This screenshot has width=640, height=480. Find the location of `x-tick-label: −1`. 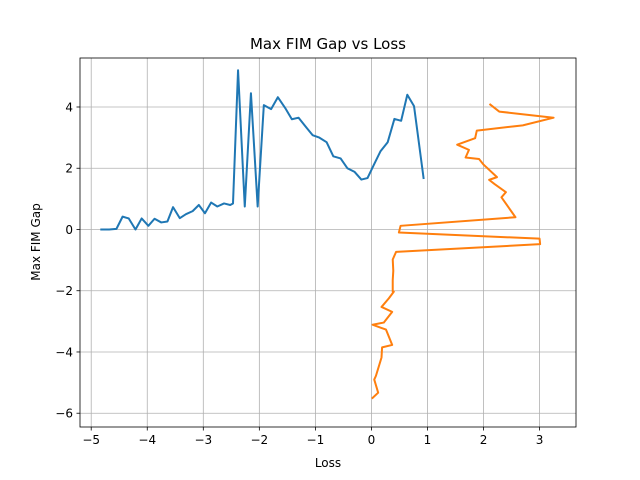

x-tick-label: −1 is located at coordinates (316, 440).